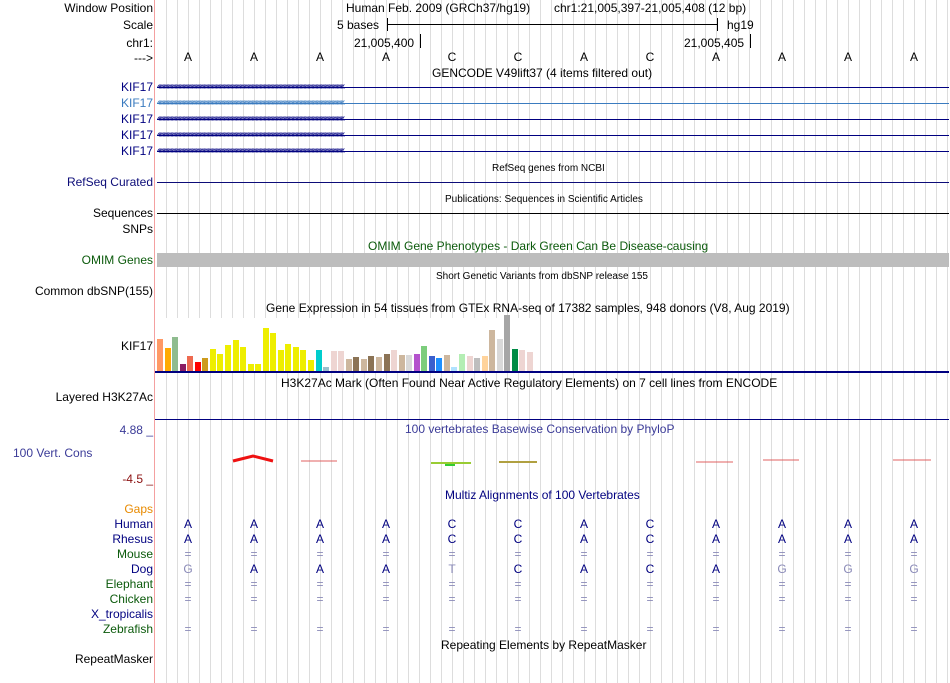 This screenshot has width=950, height=683. What do you see at coordinates (143, 58) in the screenshot?
I see `strand-label: --->` at bounding box center [143, 58].